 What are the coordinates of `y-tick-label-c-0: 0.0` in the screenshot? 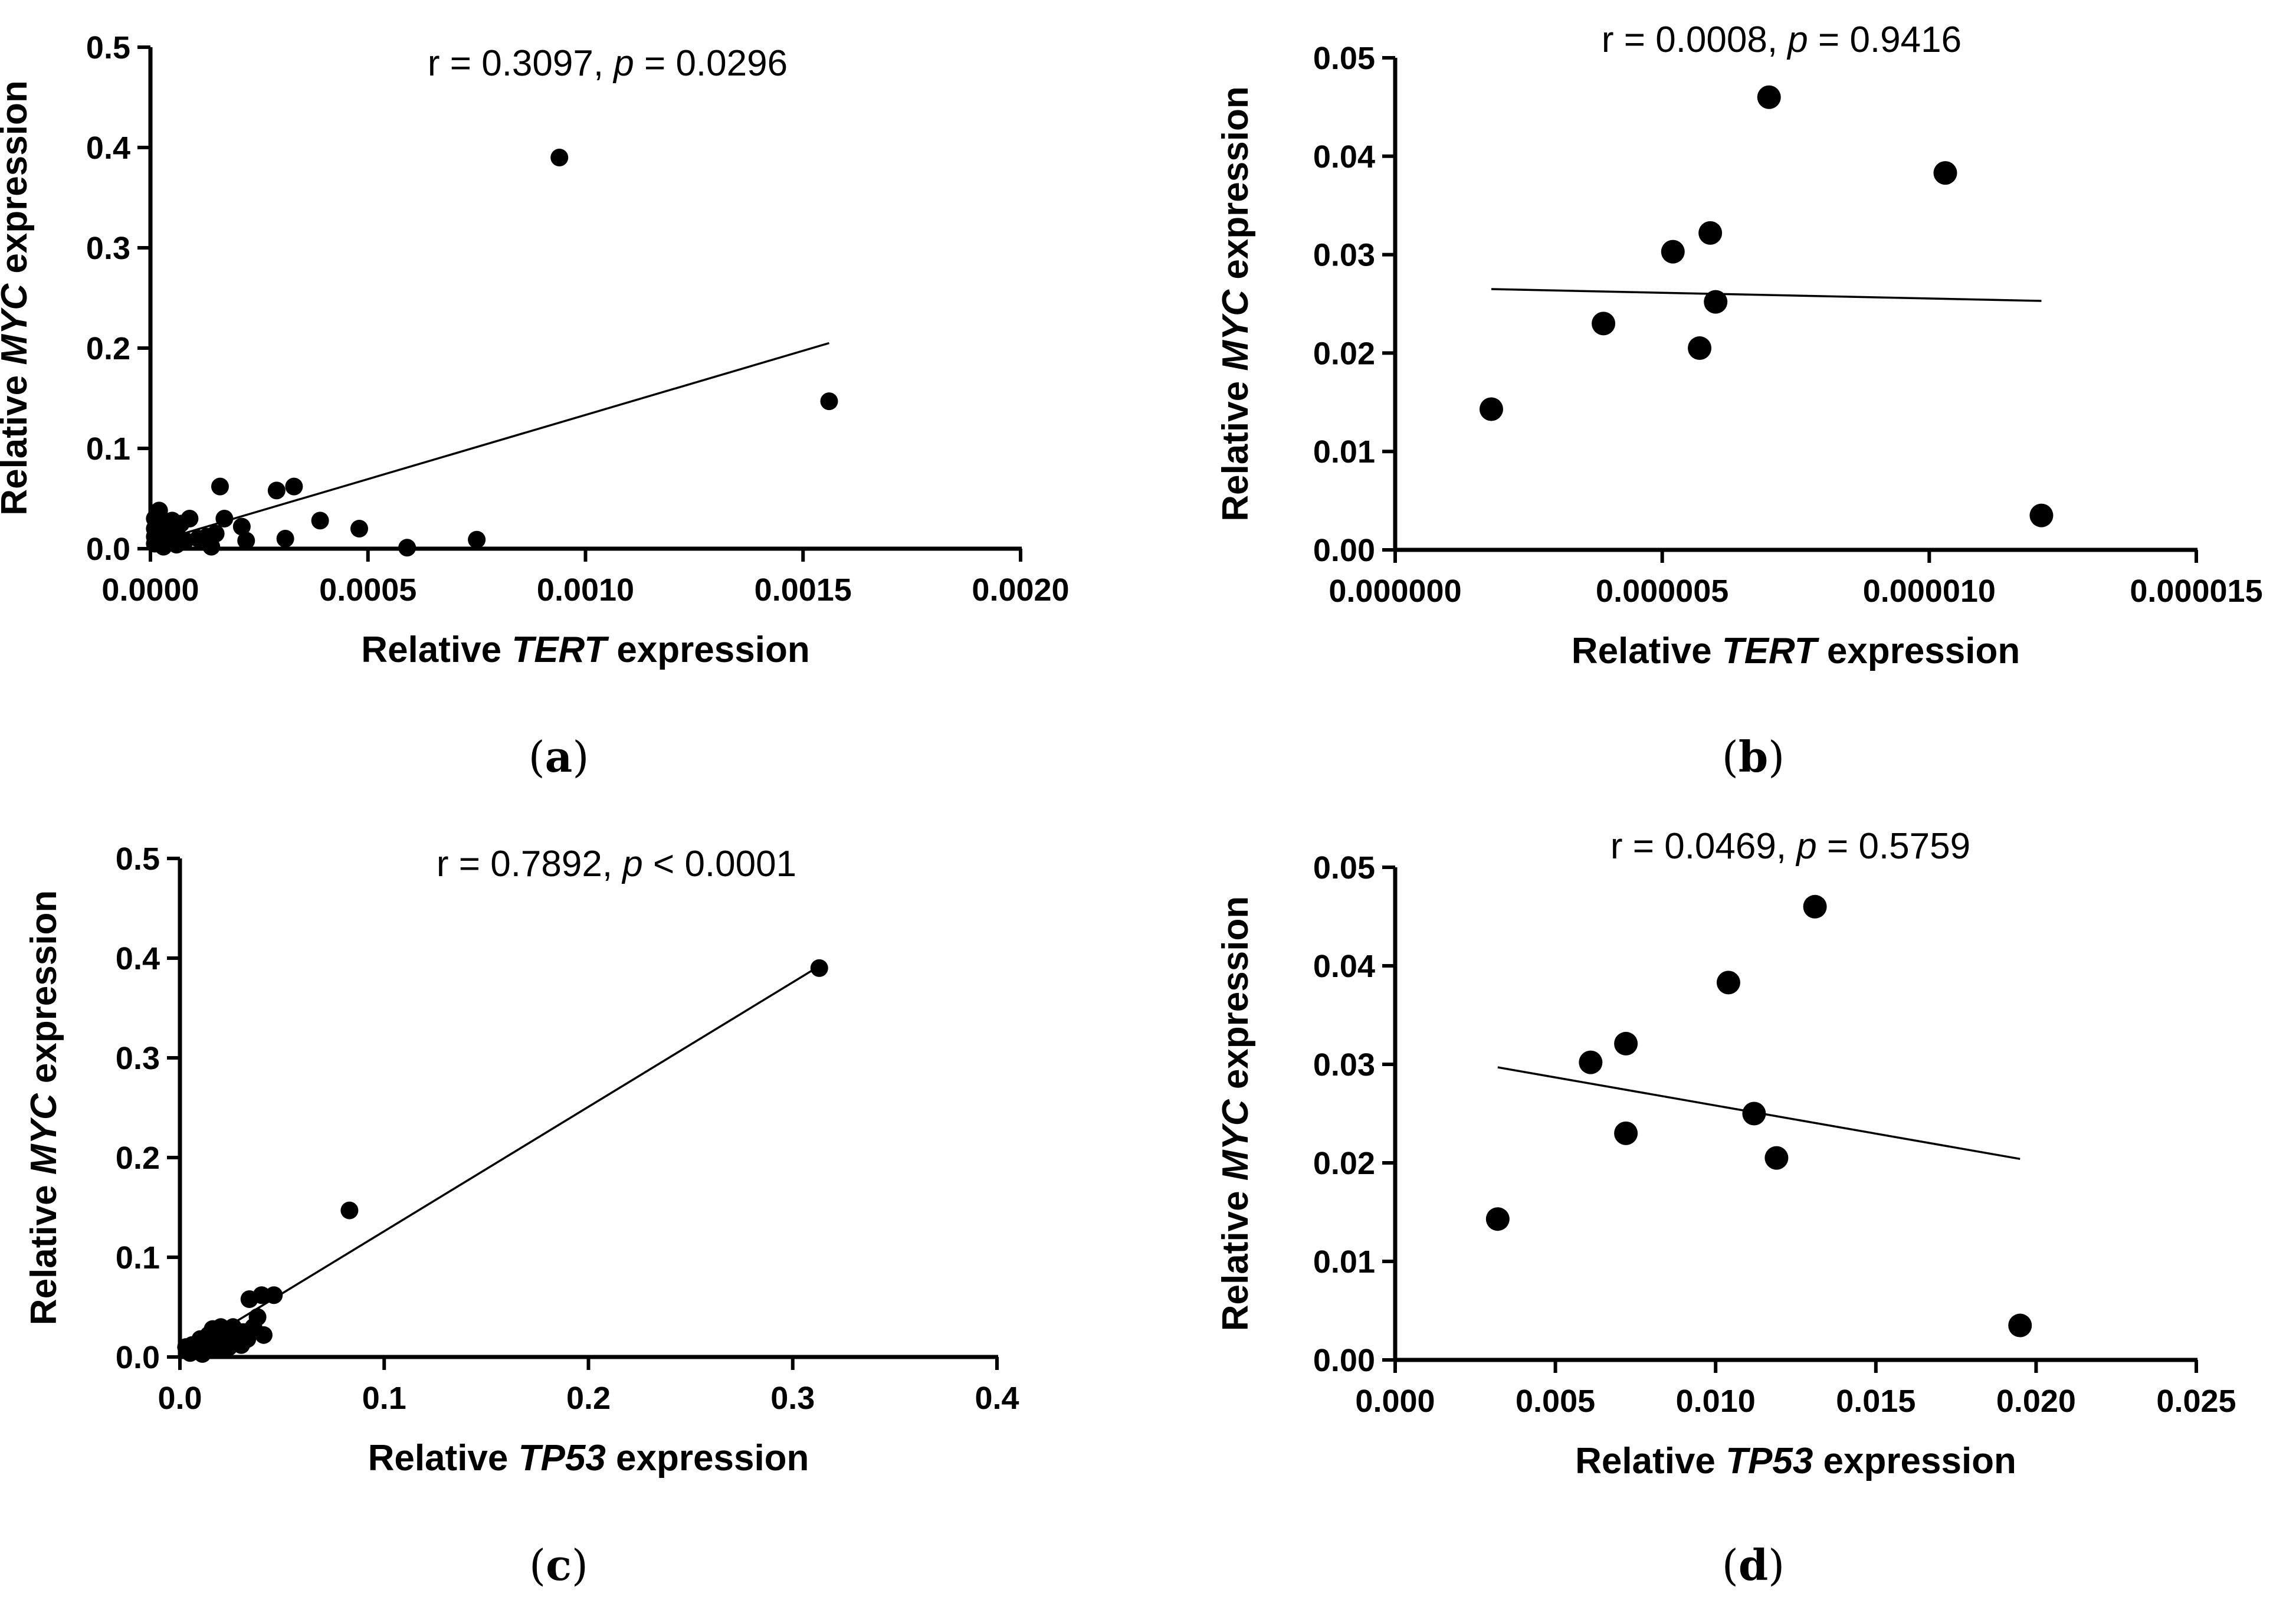 It's located at (138, 1358).